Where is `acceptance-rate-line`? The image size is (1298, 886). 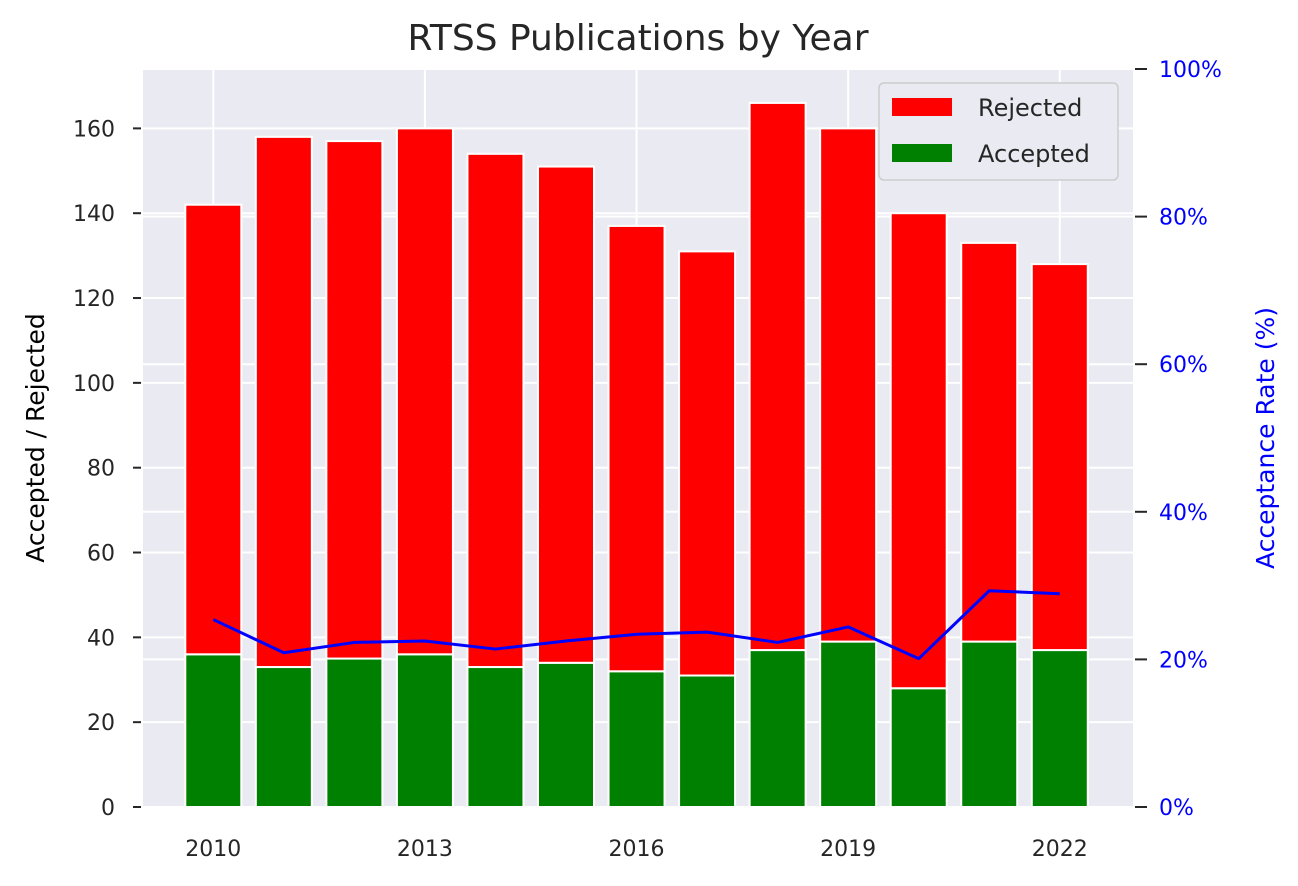 acceptance-rate-line is located at coordinates (636, 625).